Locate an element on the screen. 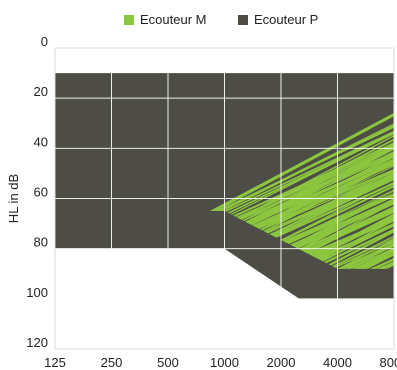 The width and height of the screenshot is (397, 370). x-tick-label: 500 is located at coordinates (168, 362).